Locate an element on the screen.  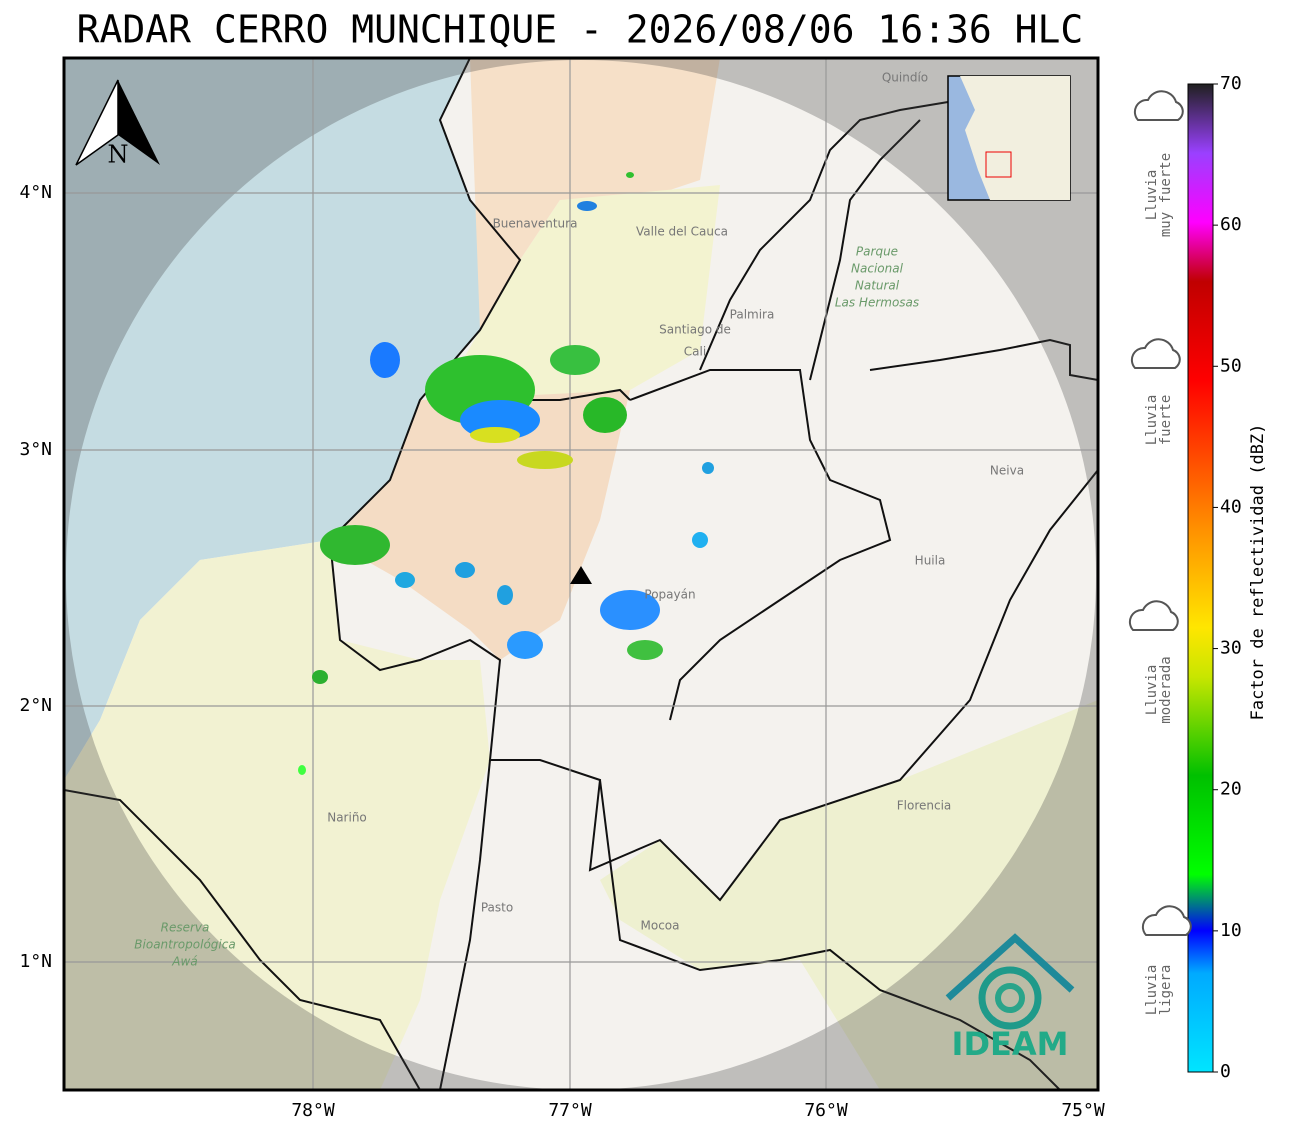
rain-level-text: moderada is located at coordinates (1166, 689).